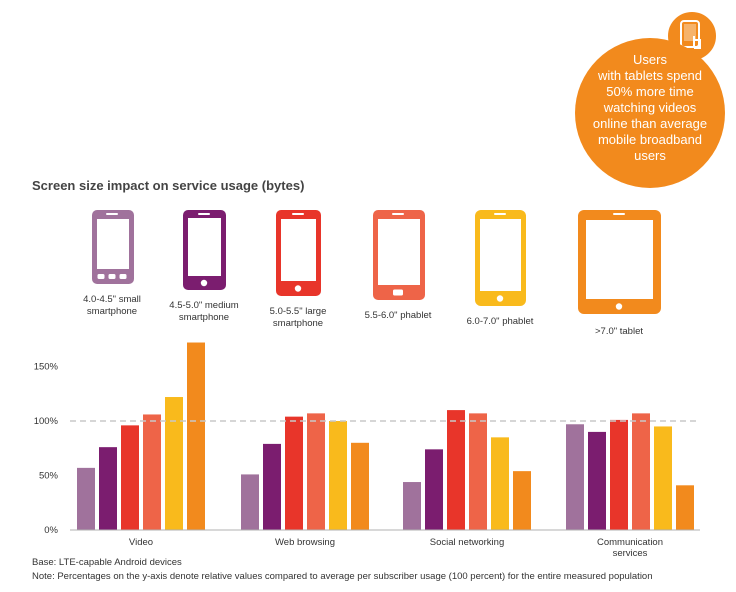 The height and width of the screenshot is (592, 736). What do you see at coordinates (619, 262) in the screenshot?
I see `tablet-icon` at bounding box center [619, 262].